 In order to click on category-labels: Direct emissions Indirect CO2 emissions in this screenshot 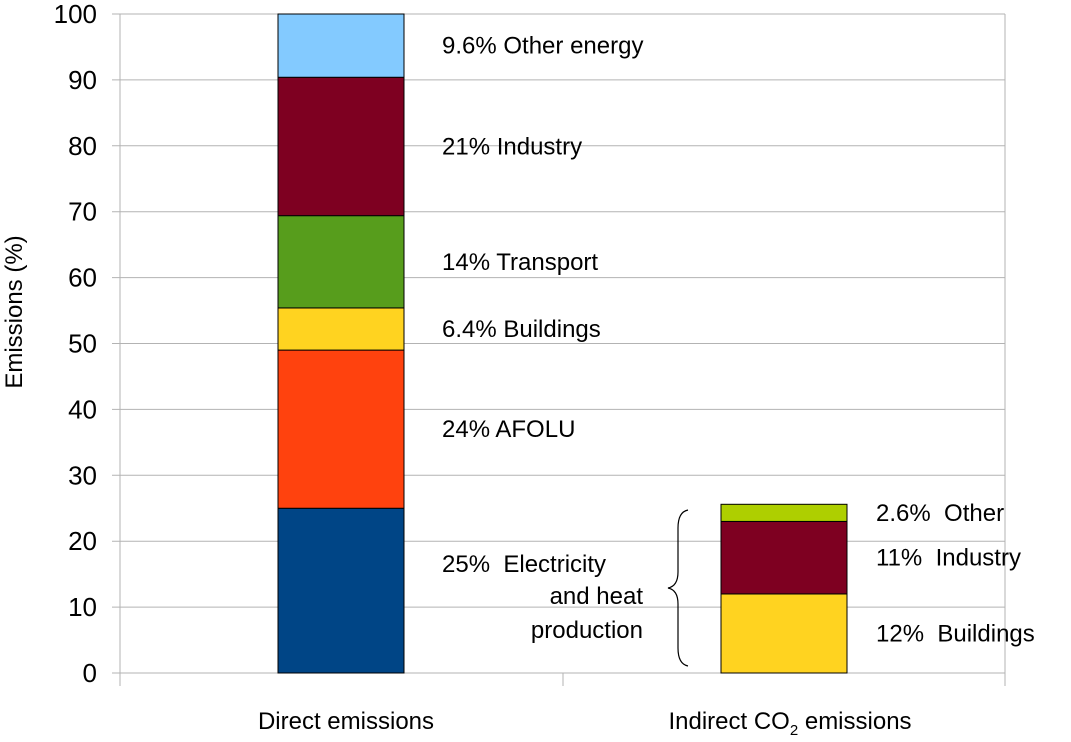, I will do `click(585, 723)`.